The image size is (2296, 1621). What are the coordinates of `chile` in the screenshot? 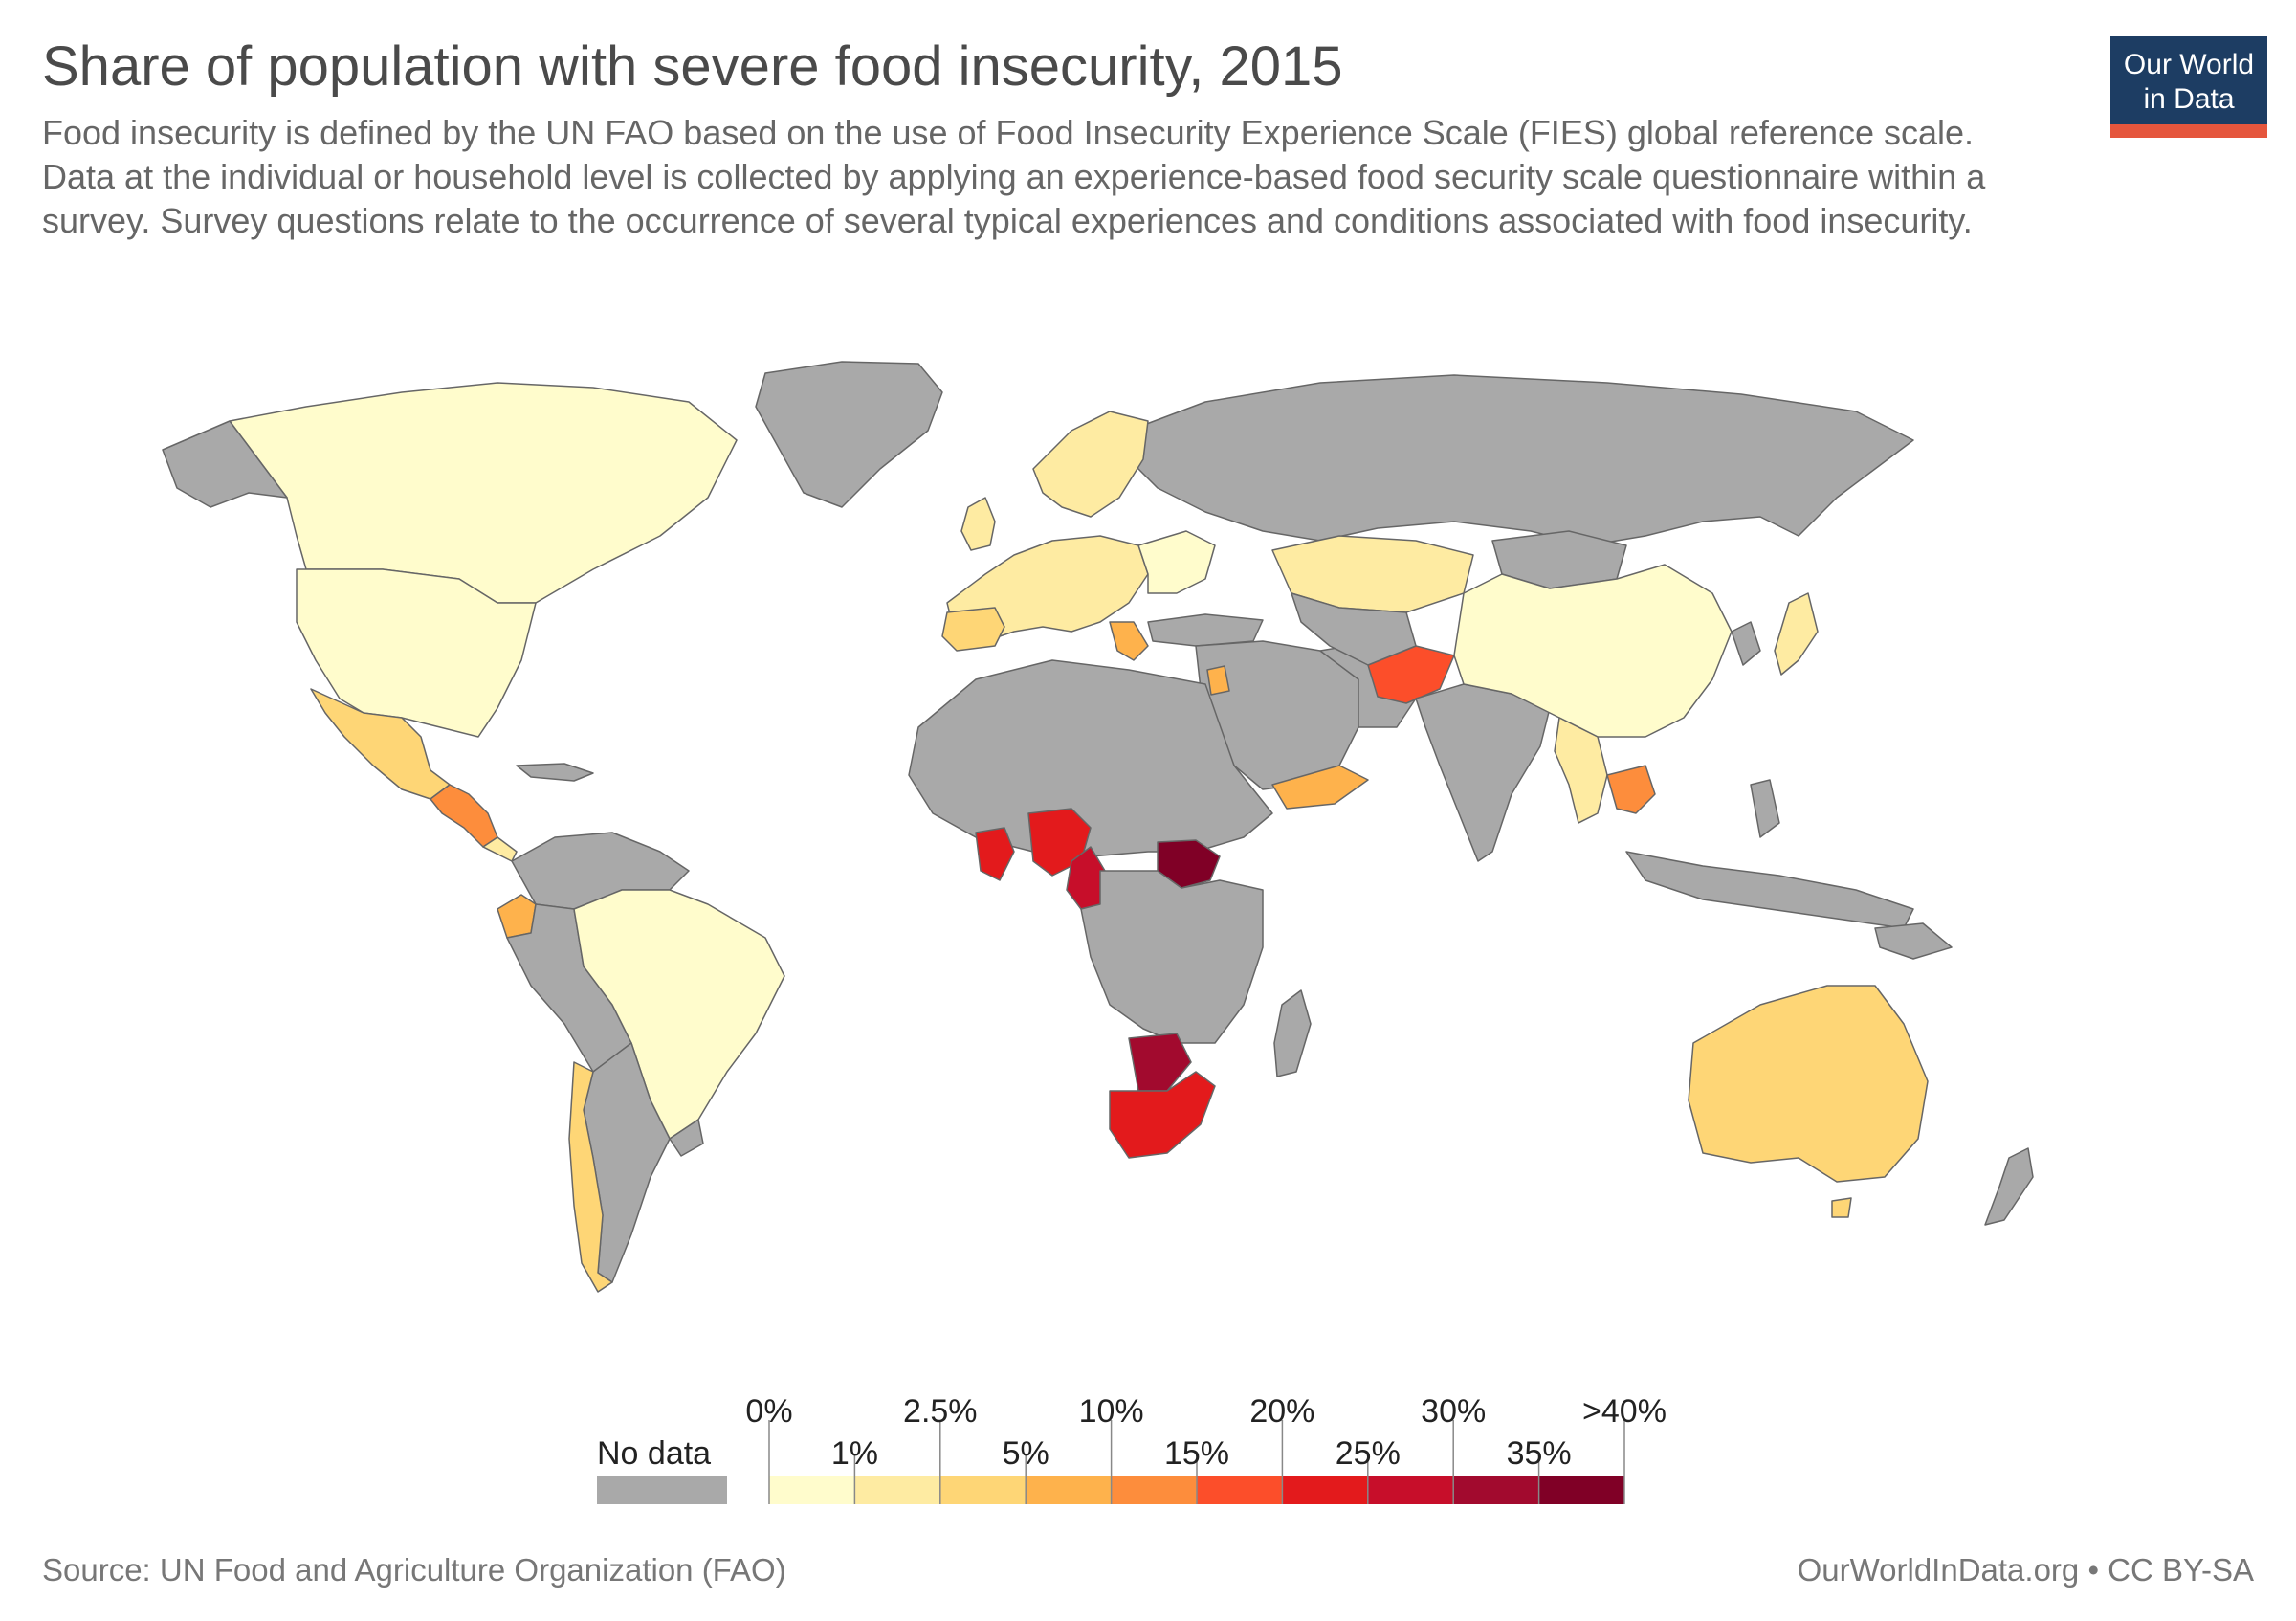 It's located at (590, 1177).